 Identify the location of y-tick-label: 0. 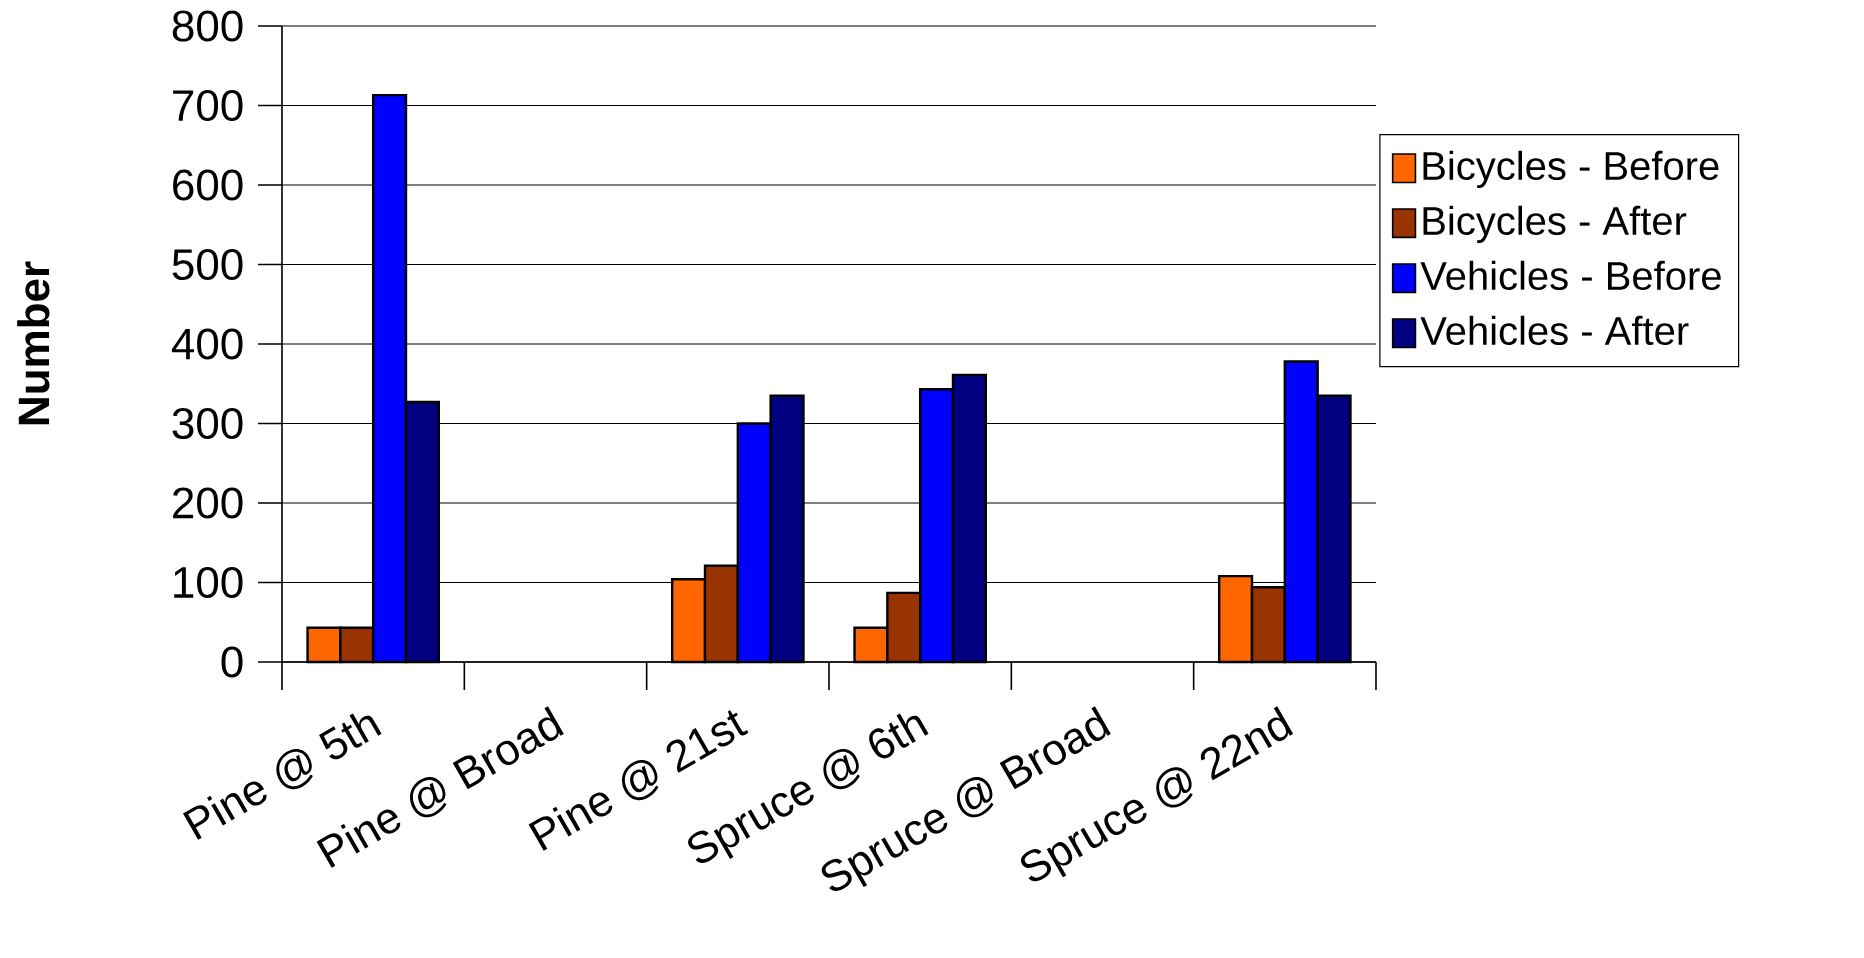
(232, 662).